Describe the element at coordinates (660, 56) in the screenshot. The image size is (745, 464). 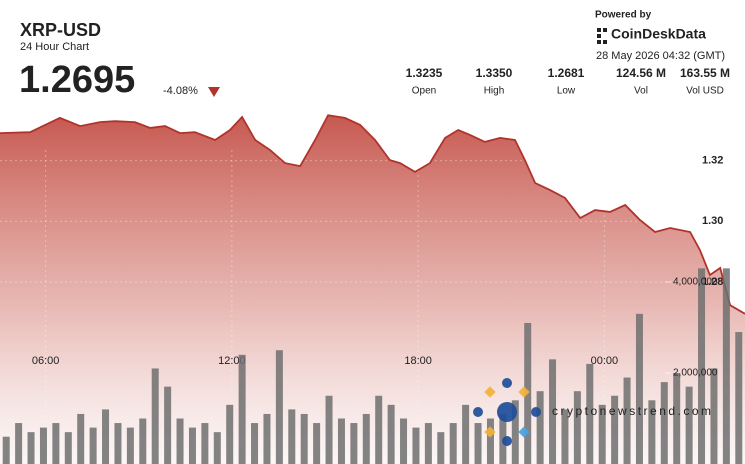
I see `timestamp: 28 May 2026 04:32 (GMT)` at that location.